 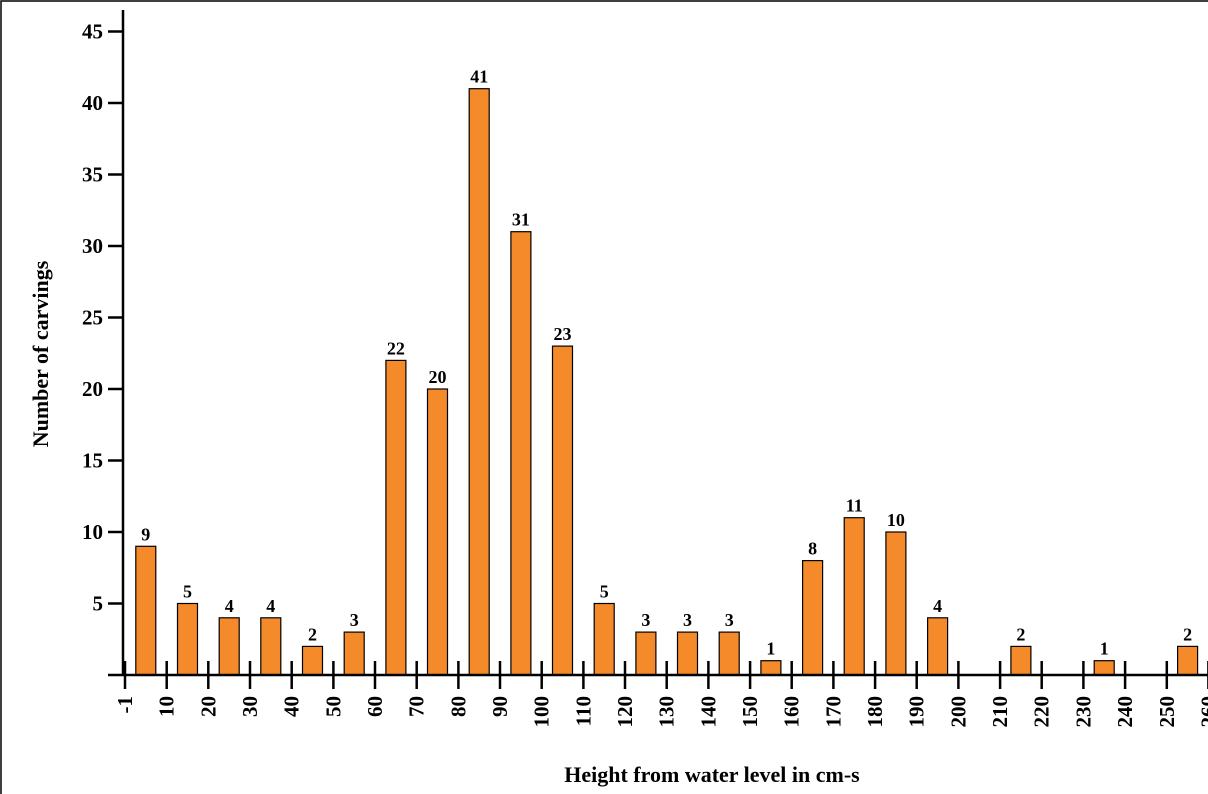 What do you see at coordinates (92, 389) in the screenshot?
I see `y-tick-label: 20` at bounding box center [92, 389].